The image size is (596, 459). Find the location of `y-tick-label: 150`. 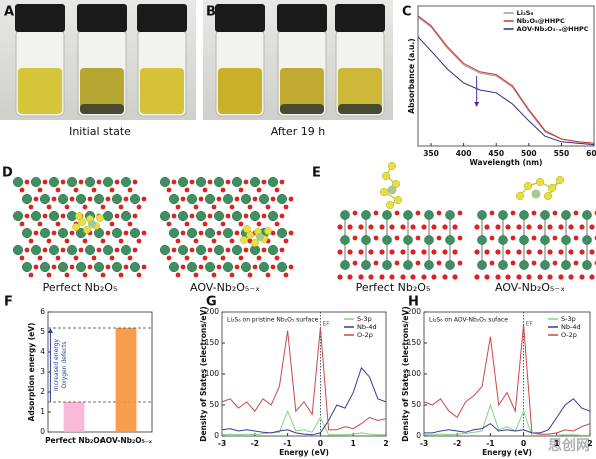

y-tick-label: 150 is located at coordinates (212, 342).